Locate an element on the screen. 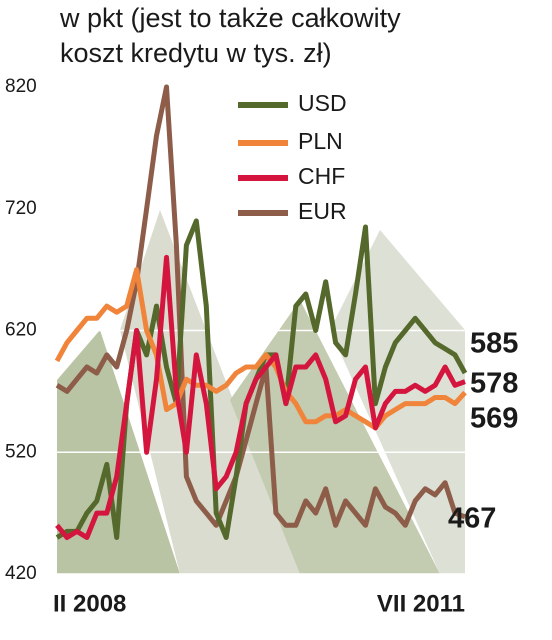 Image resolution: width=552 pixels, height=640 pixels. y-tick-label: 620 is located at coordinates (21, 330).